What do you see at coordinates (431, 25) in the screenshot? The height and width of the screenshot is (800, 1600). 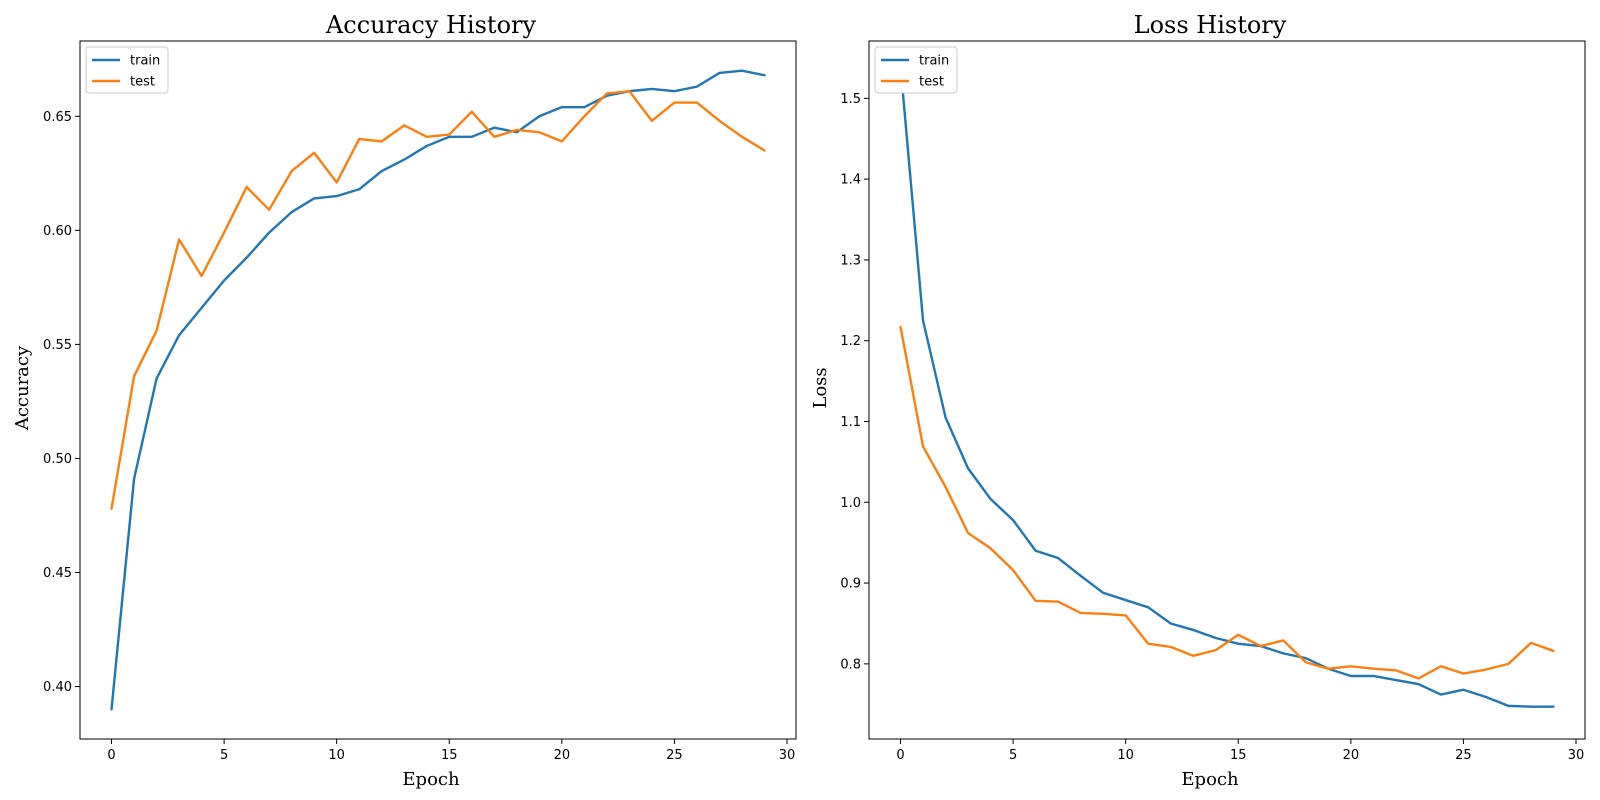 I see `chart-title: Accuracy History` at bounding box center [431, 25].